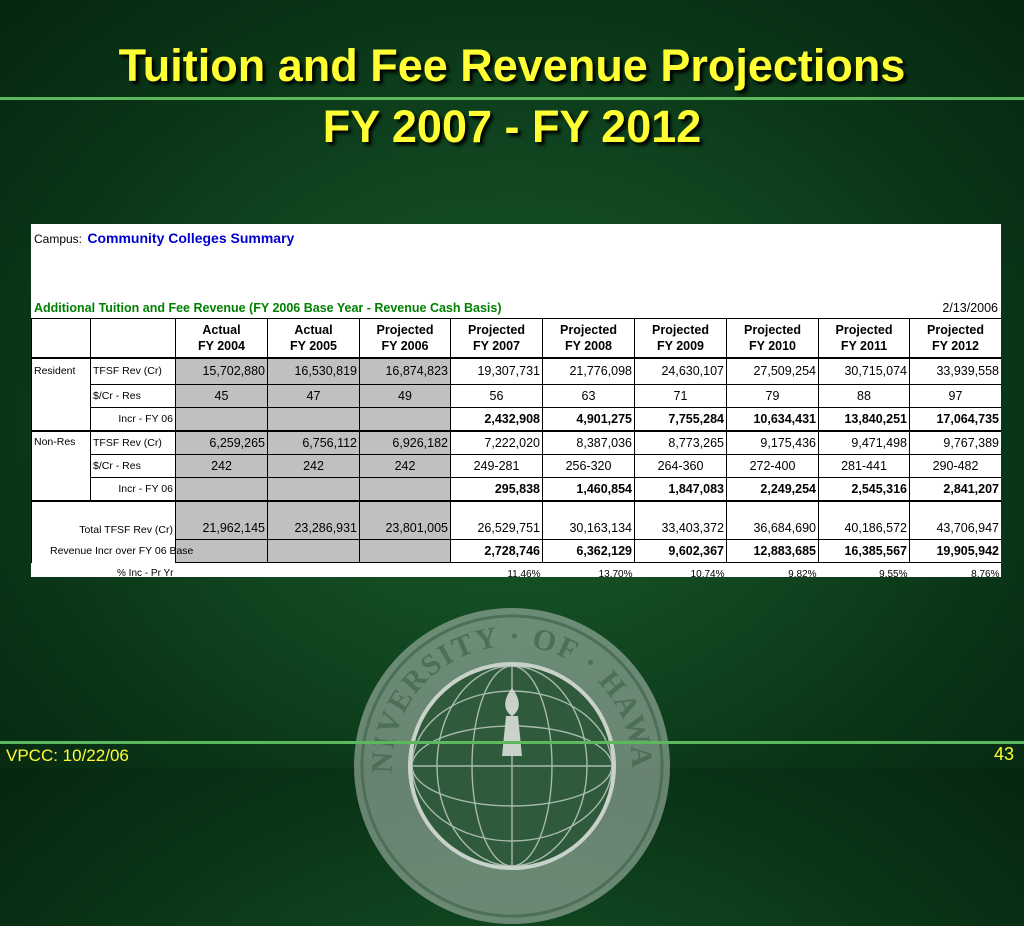 The width and height of the screenshot is (1024, 926). I want to click on cell: 36,684,690, so click(772, 520).